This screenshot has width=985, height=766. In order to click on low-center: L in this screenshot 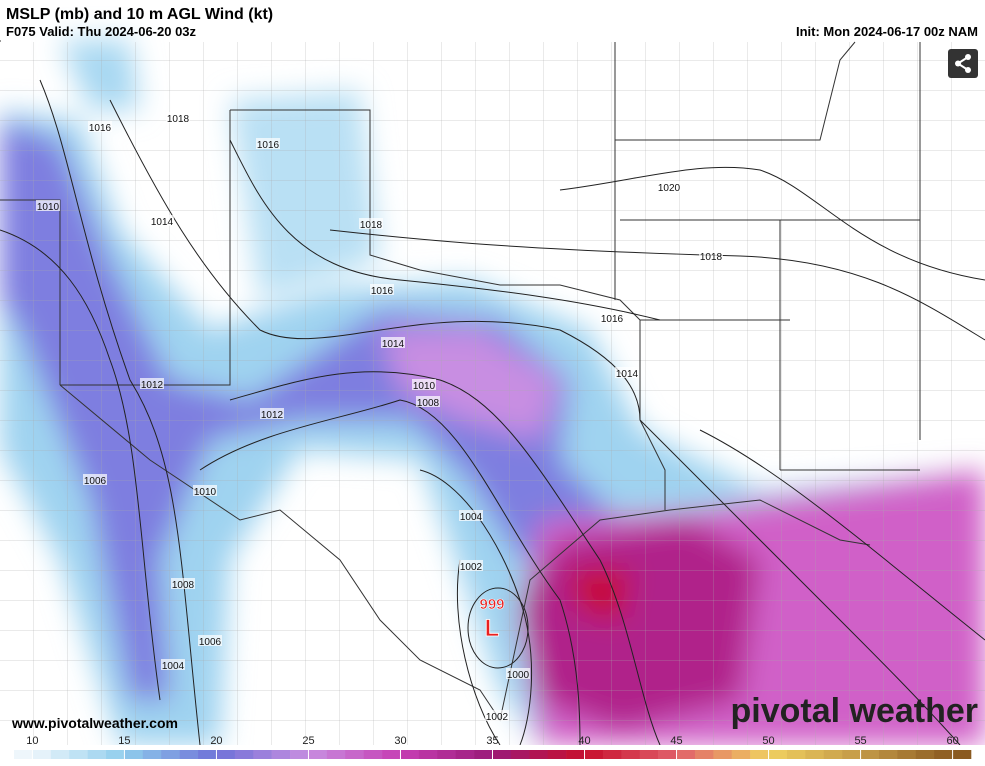, I will do `click(492, 628)`.